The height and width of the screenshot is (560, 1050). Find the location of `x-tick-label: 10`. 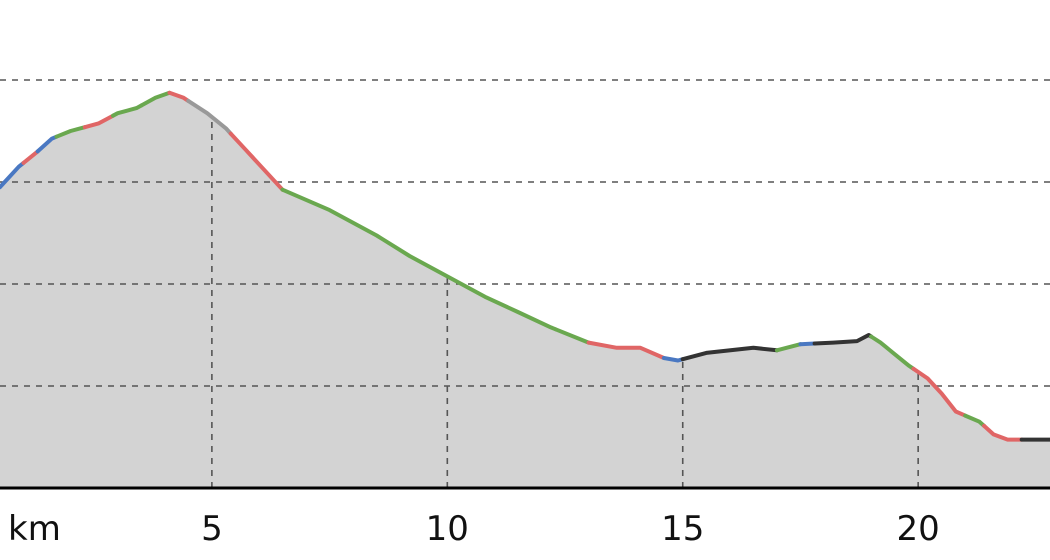

x-tick-label: 10 is located at coordinates (447, 529).